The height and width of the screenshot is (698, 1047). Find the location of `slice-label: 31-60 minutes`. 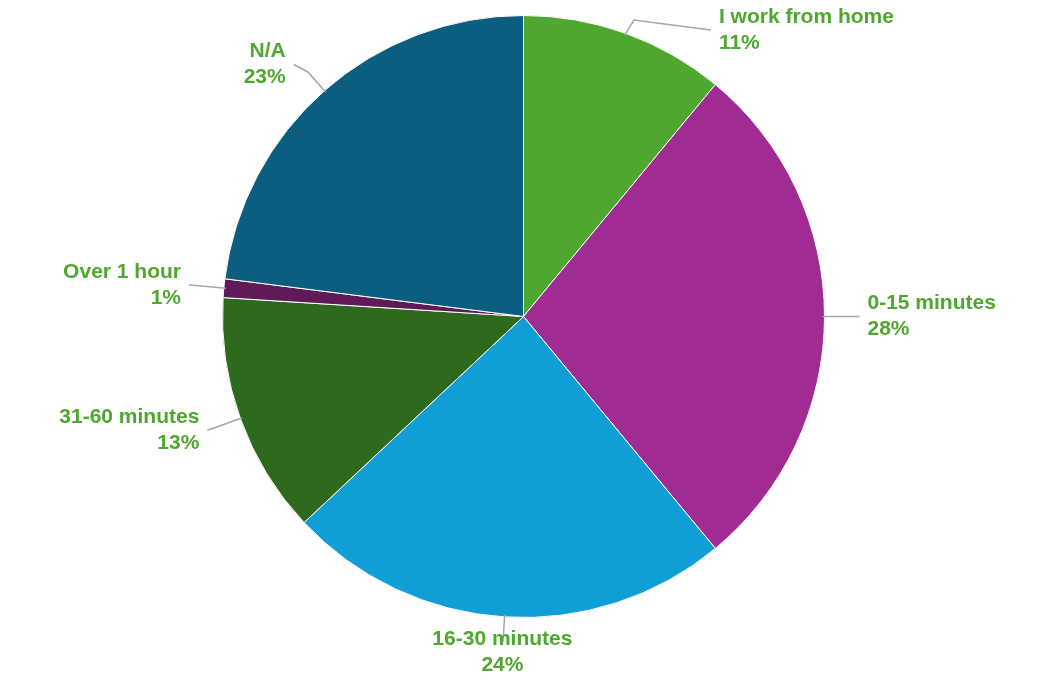

slice-label: 31-60 minutes is located at coordinates (129, 416).